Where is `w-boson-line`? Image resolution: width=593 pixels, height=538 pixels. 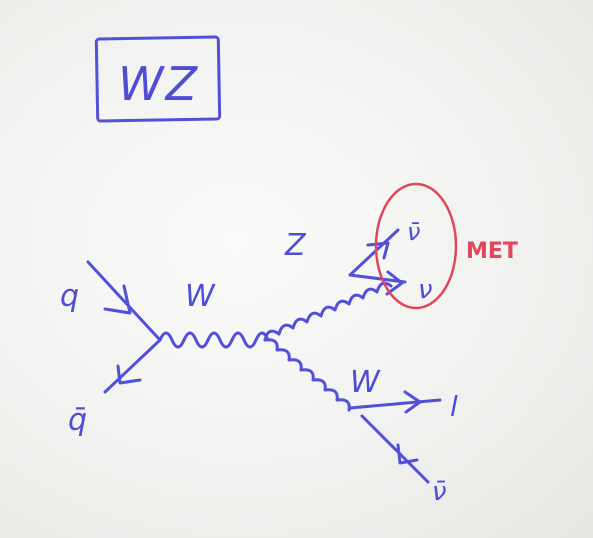
w-boson-line is located at coordinates (307, 375).